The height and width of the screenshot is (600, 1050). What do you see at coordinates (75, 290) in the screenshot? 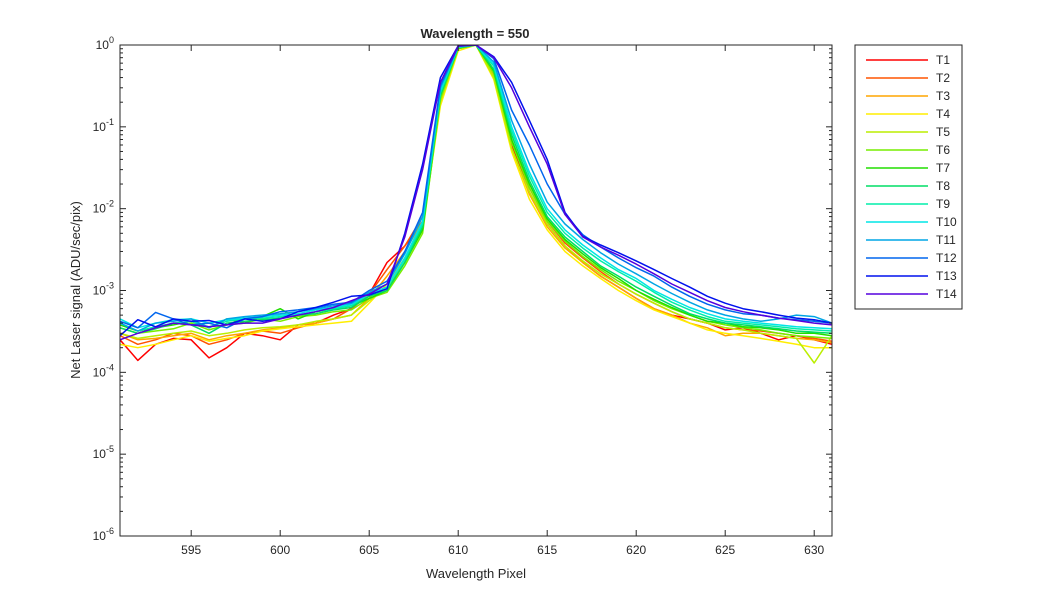
I see `y-axis-label: Net Laser signal (ADU/sec/pix)` at bounding box center [75, 290].